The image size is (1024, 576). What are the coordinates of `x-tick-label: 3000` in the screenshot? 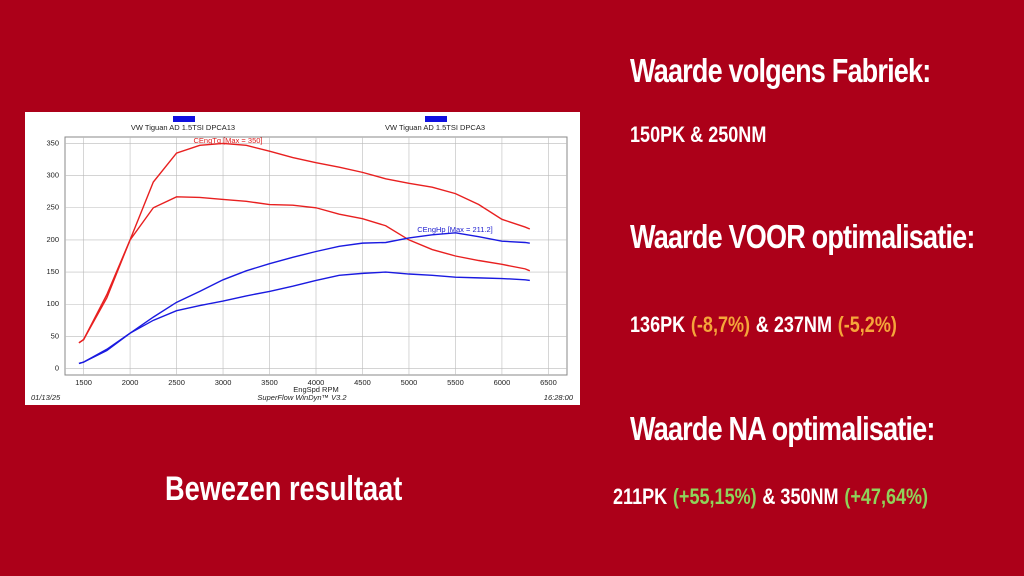 It's located at (223, 382).